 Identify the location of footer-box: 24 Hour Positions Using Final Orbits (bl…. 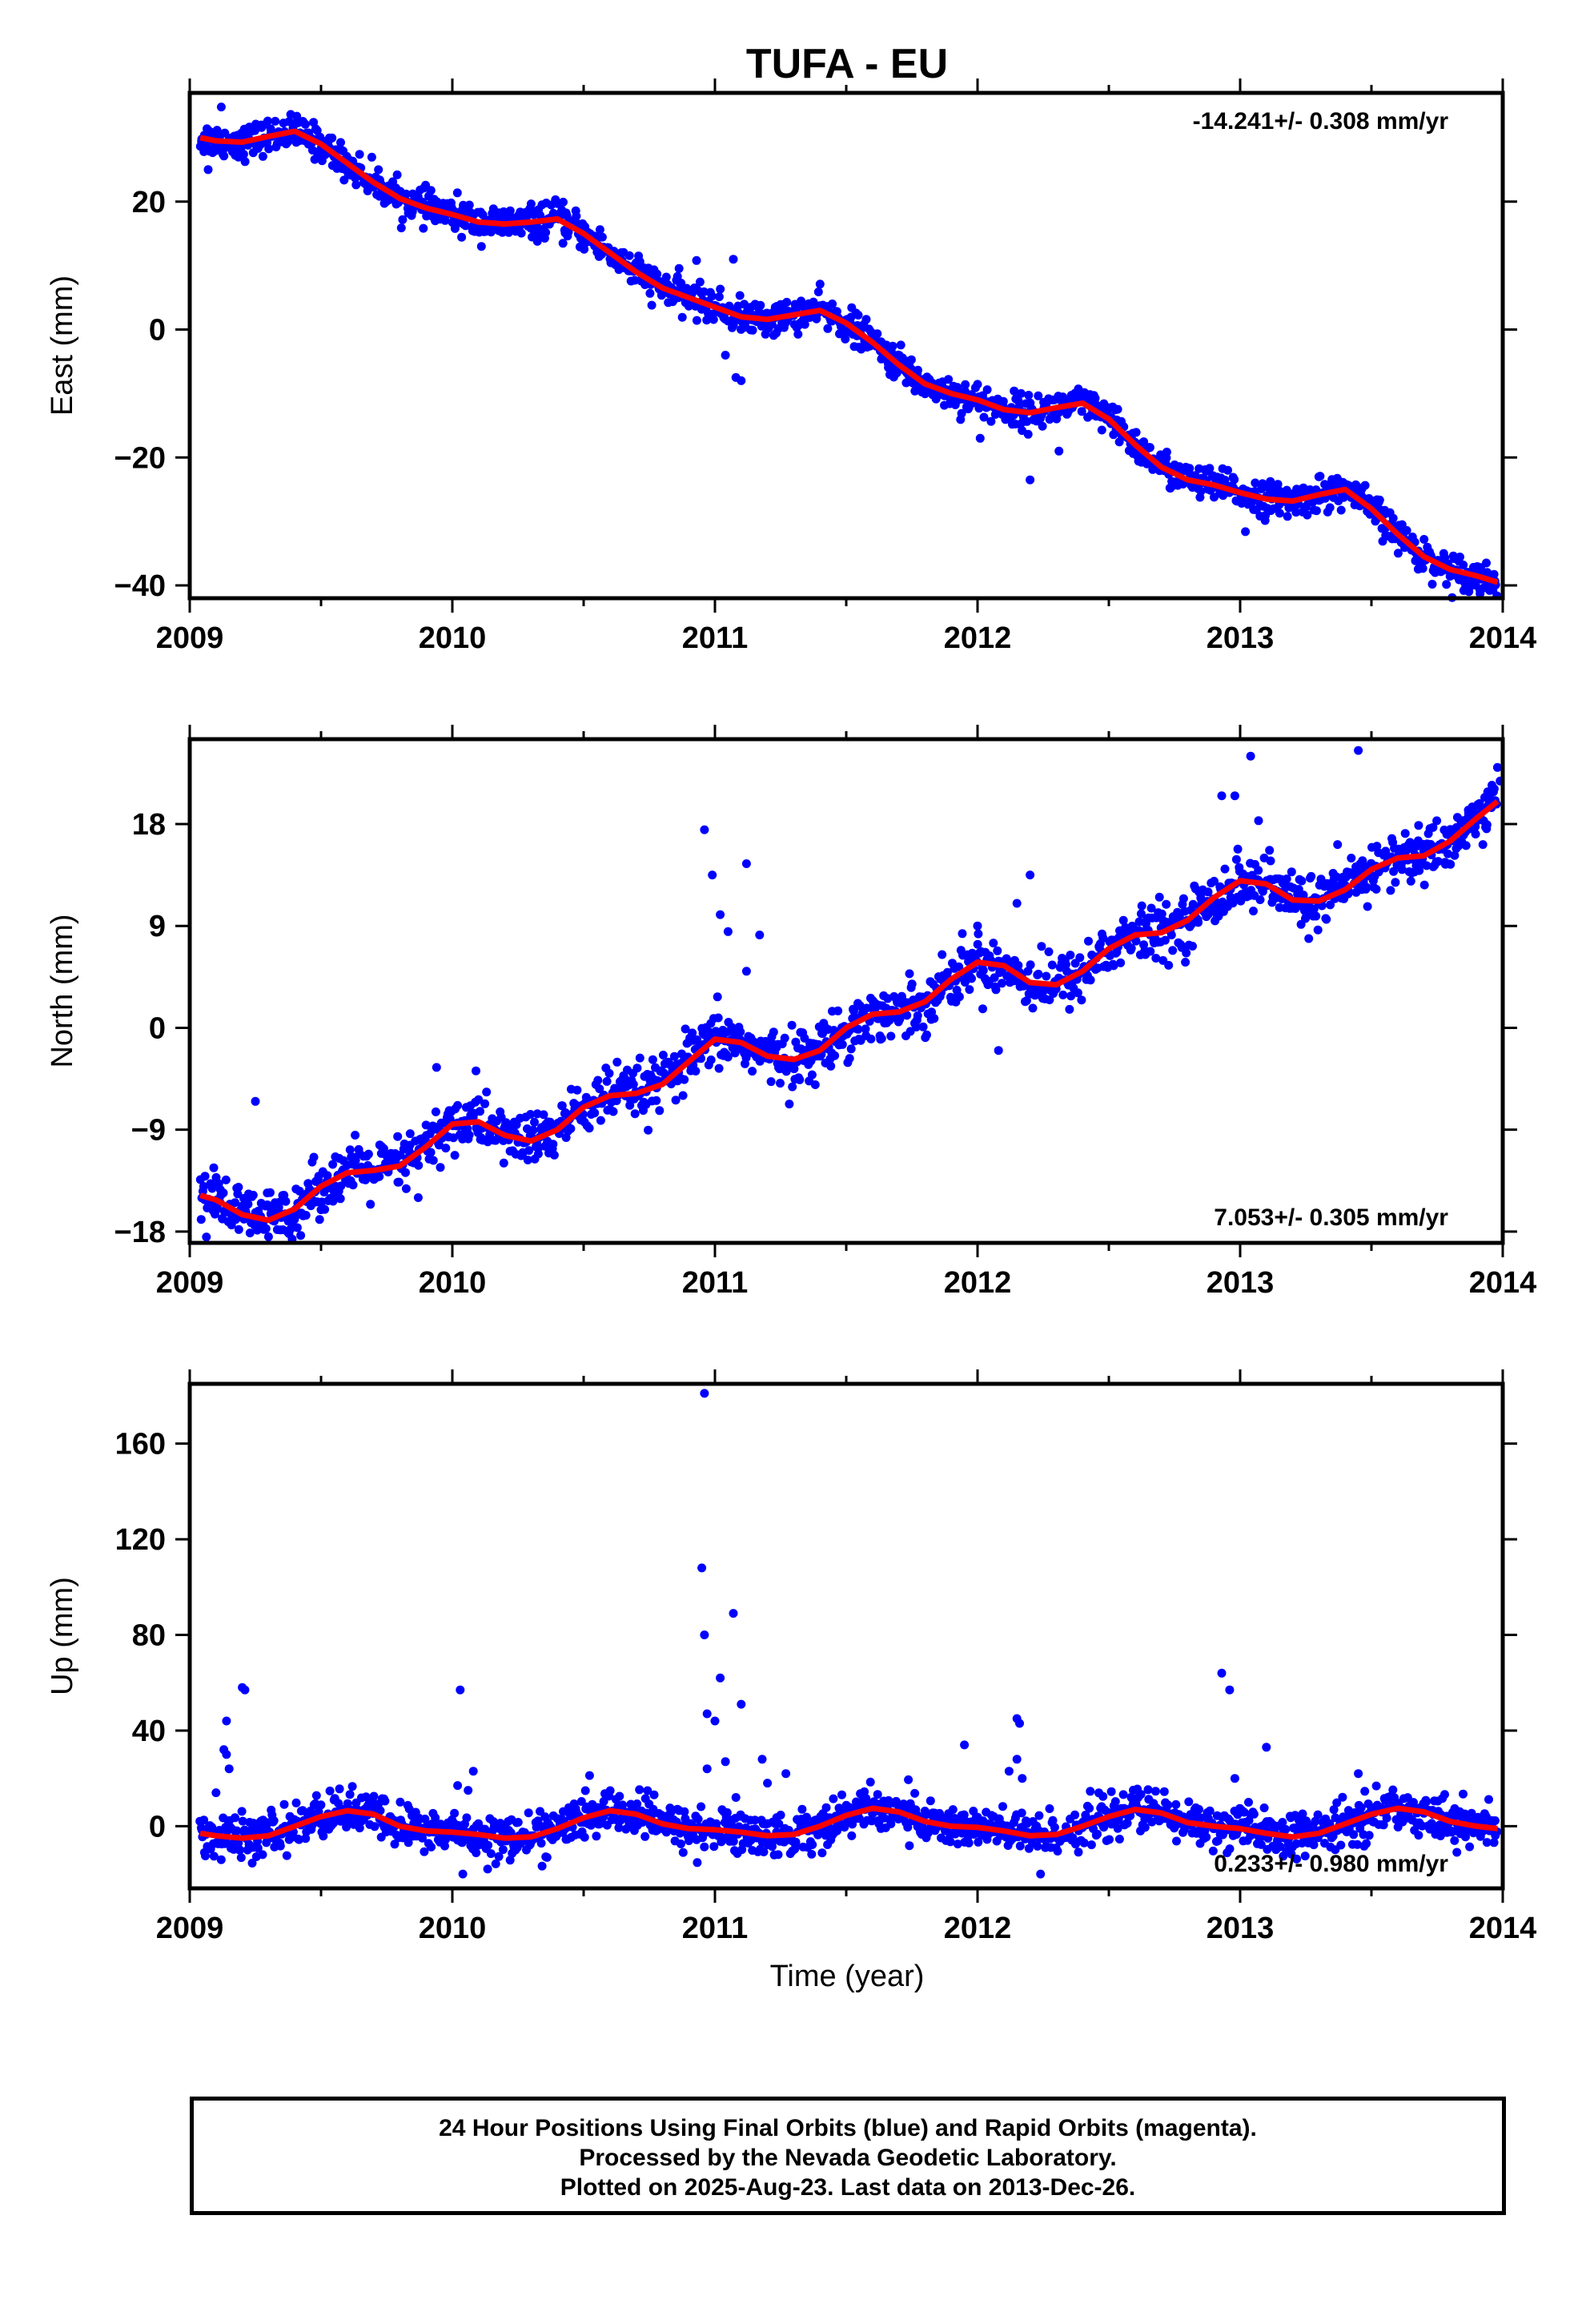
(848, 2156).